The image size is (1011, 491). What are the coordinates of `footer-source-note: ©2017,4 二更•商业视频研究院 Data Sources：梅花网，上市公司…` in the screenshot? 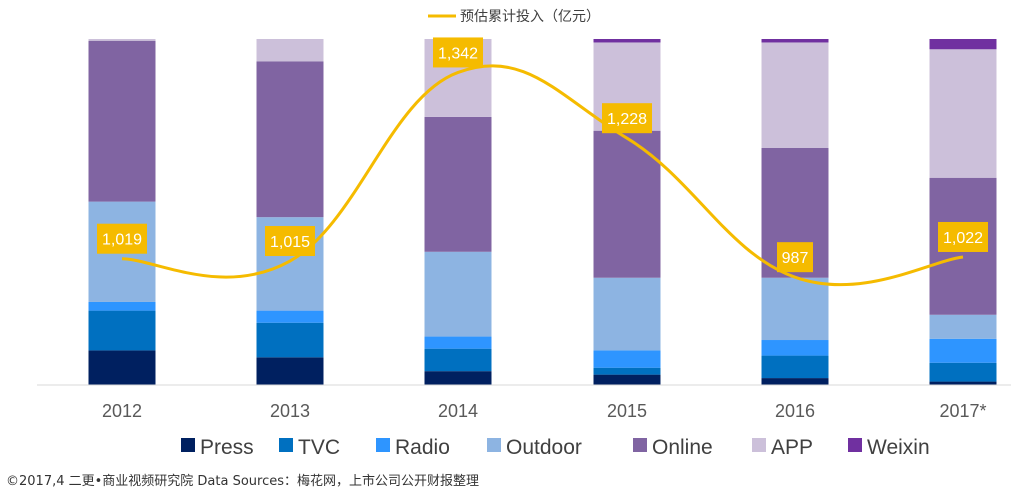 It's located at (243, 481).